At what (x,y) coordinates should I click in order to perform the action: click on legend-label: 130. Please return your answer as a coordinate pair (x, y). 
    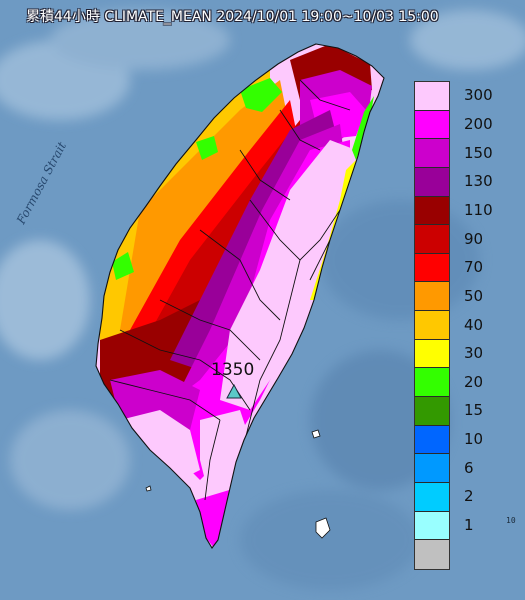
    Looking at the image, I should click on (478, 181).